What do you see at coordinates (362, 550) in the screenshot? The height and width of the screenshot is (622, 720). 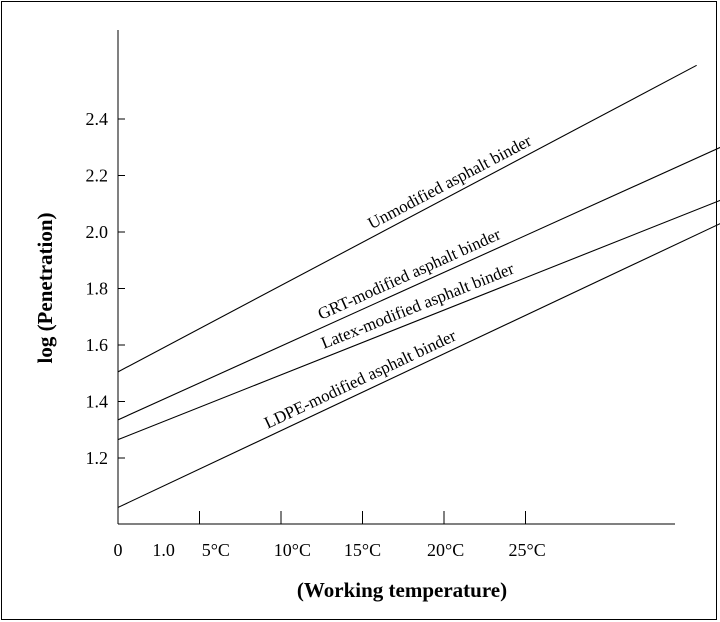 I see `x-tick-label: 15°C` at bounding box center [362, 550].